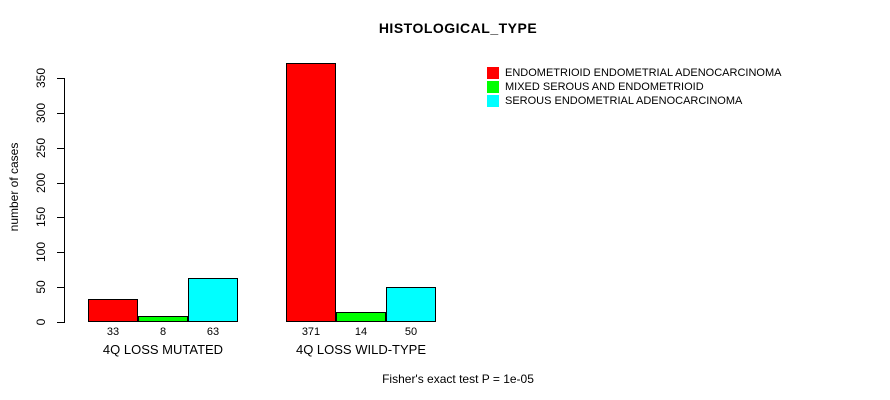 The width and height of the screenshot is (890, 400). I want to click on y-tick-label-text: 300, so click(41, 113).